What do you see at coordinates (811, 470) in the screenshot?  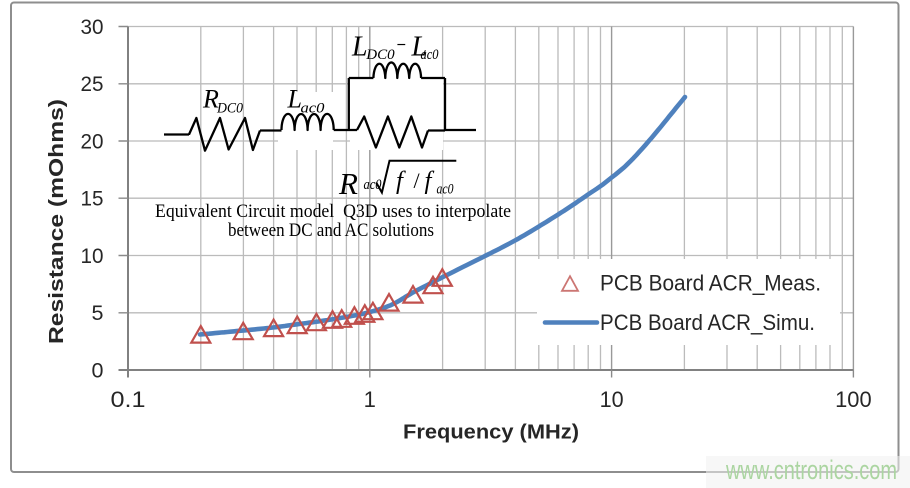 I see `svg-text: www.cntronics.com` at bounding box center [811, 470].